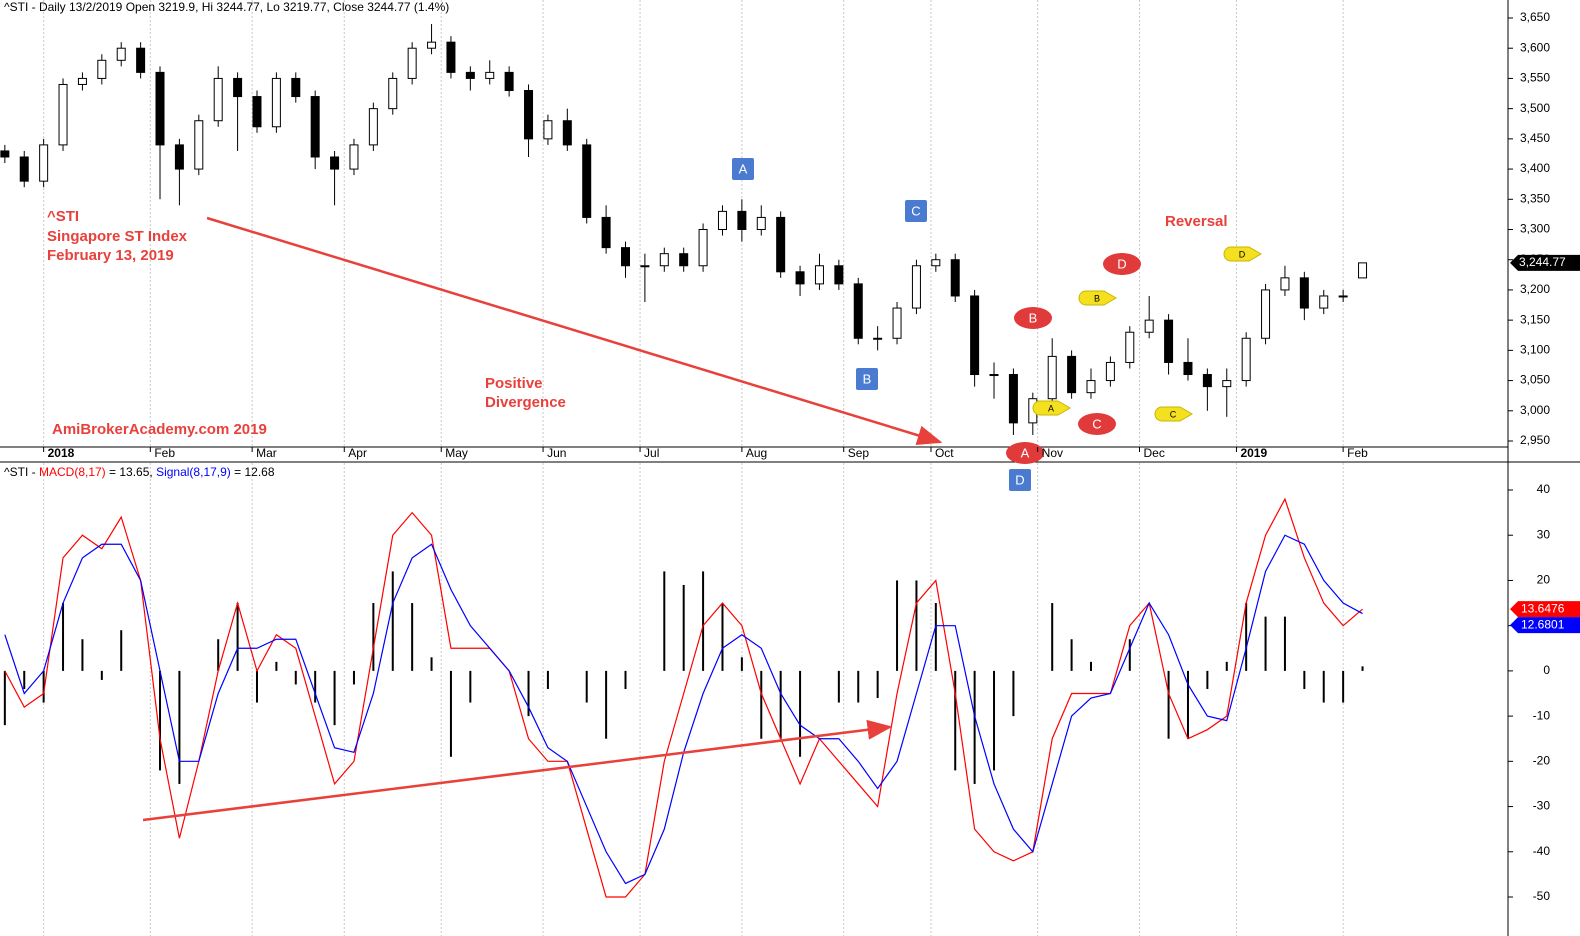 The width and height of the screenshot is (1580, 936). Describe the element at coordinates (164, 453) in the screenshot. I see `x-tick-label: Feb` at that location.